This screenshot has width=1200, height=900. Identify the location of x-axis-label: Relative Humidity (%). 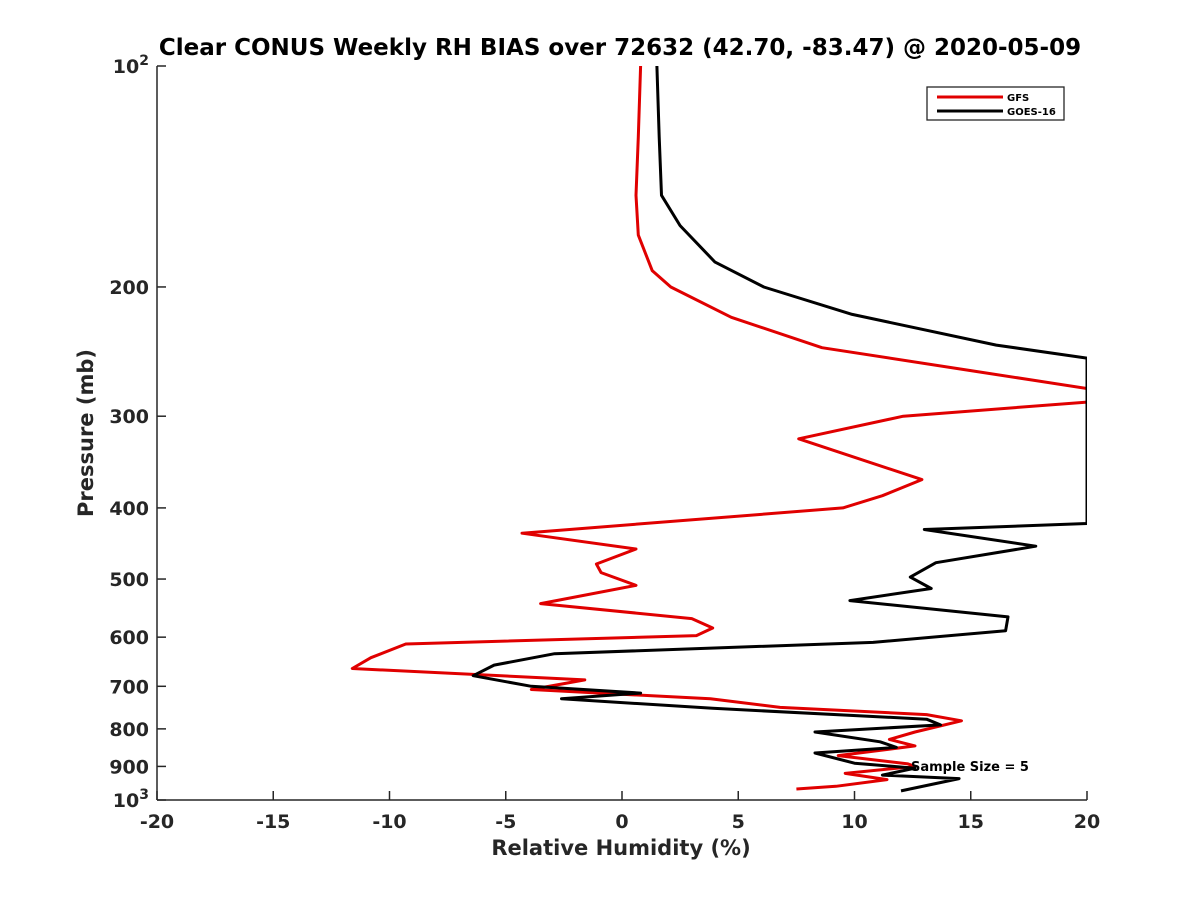
(620, 848).